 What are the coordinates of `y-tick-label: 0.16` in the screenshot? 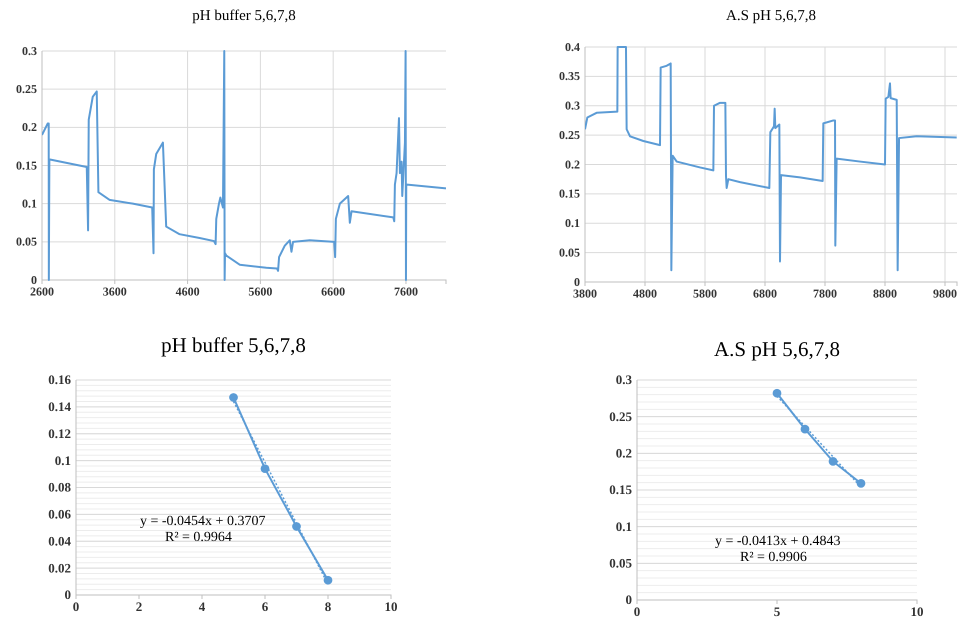 It's located at (60, 380).